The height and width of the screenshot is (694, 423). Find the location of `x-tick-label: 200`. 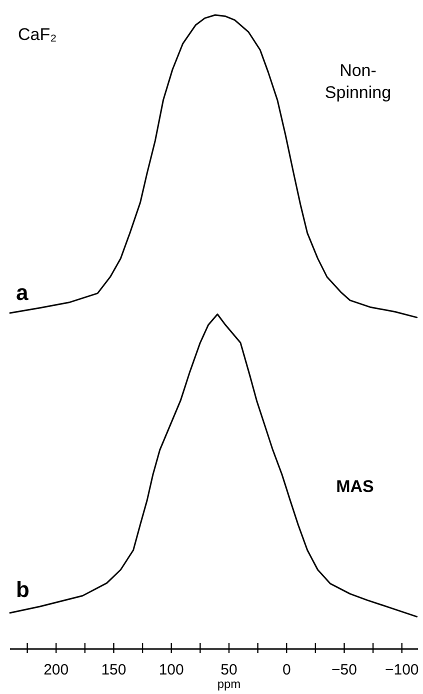

x-tick-label: 200 is located at coordinates (56, 670).